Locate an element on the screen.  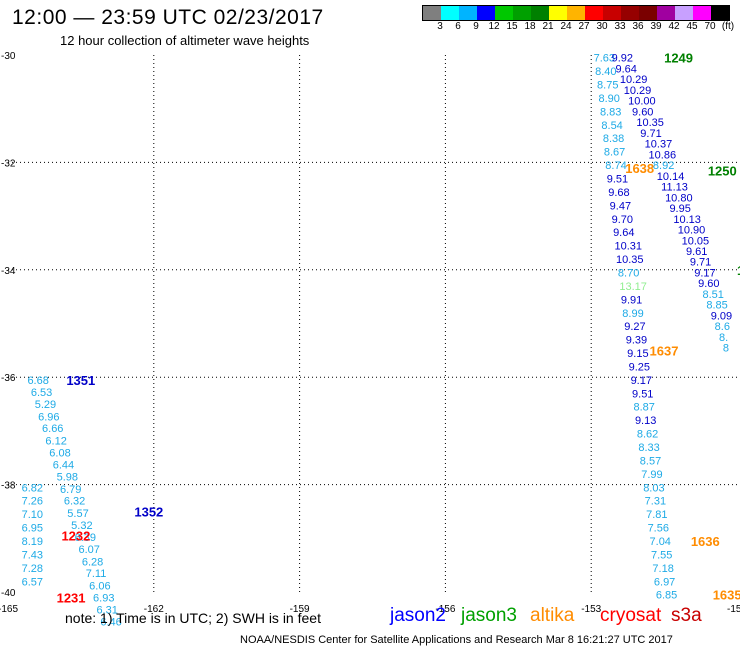
wave-height-label: 9.47 is located at coordinates (620, 206).